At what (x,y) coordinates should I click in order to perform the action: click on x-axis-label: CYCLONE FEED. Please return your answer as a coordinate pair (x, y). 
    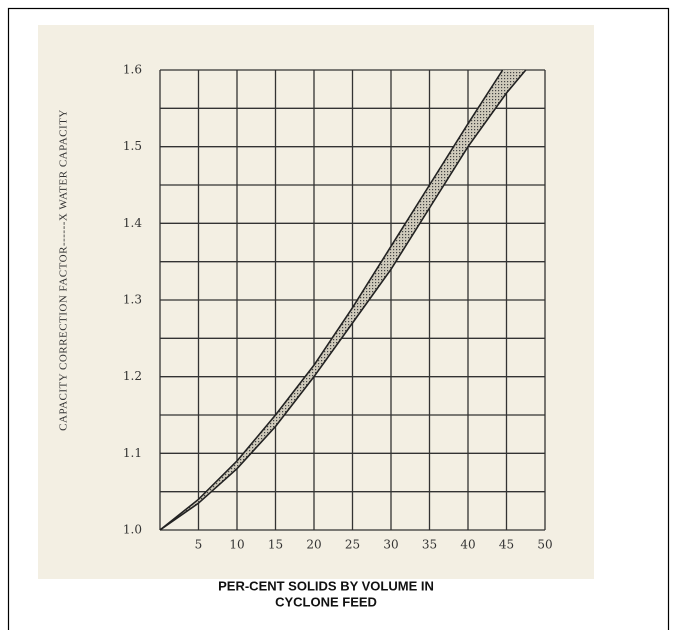
    Looking at the image, I should click on (326, 601).